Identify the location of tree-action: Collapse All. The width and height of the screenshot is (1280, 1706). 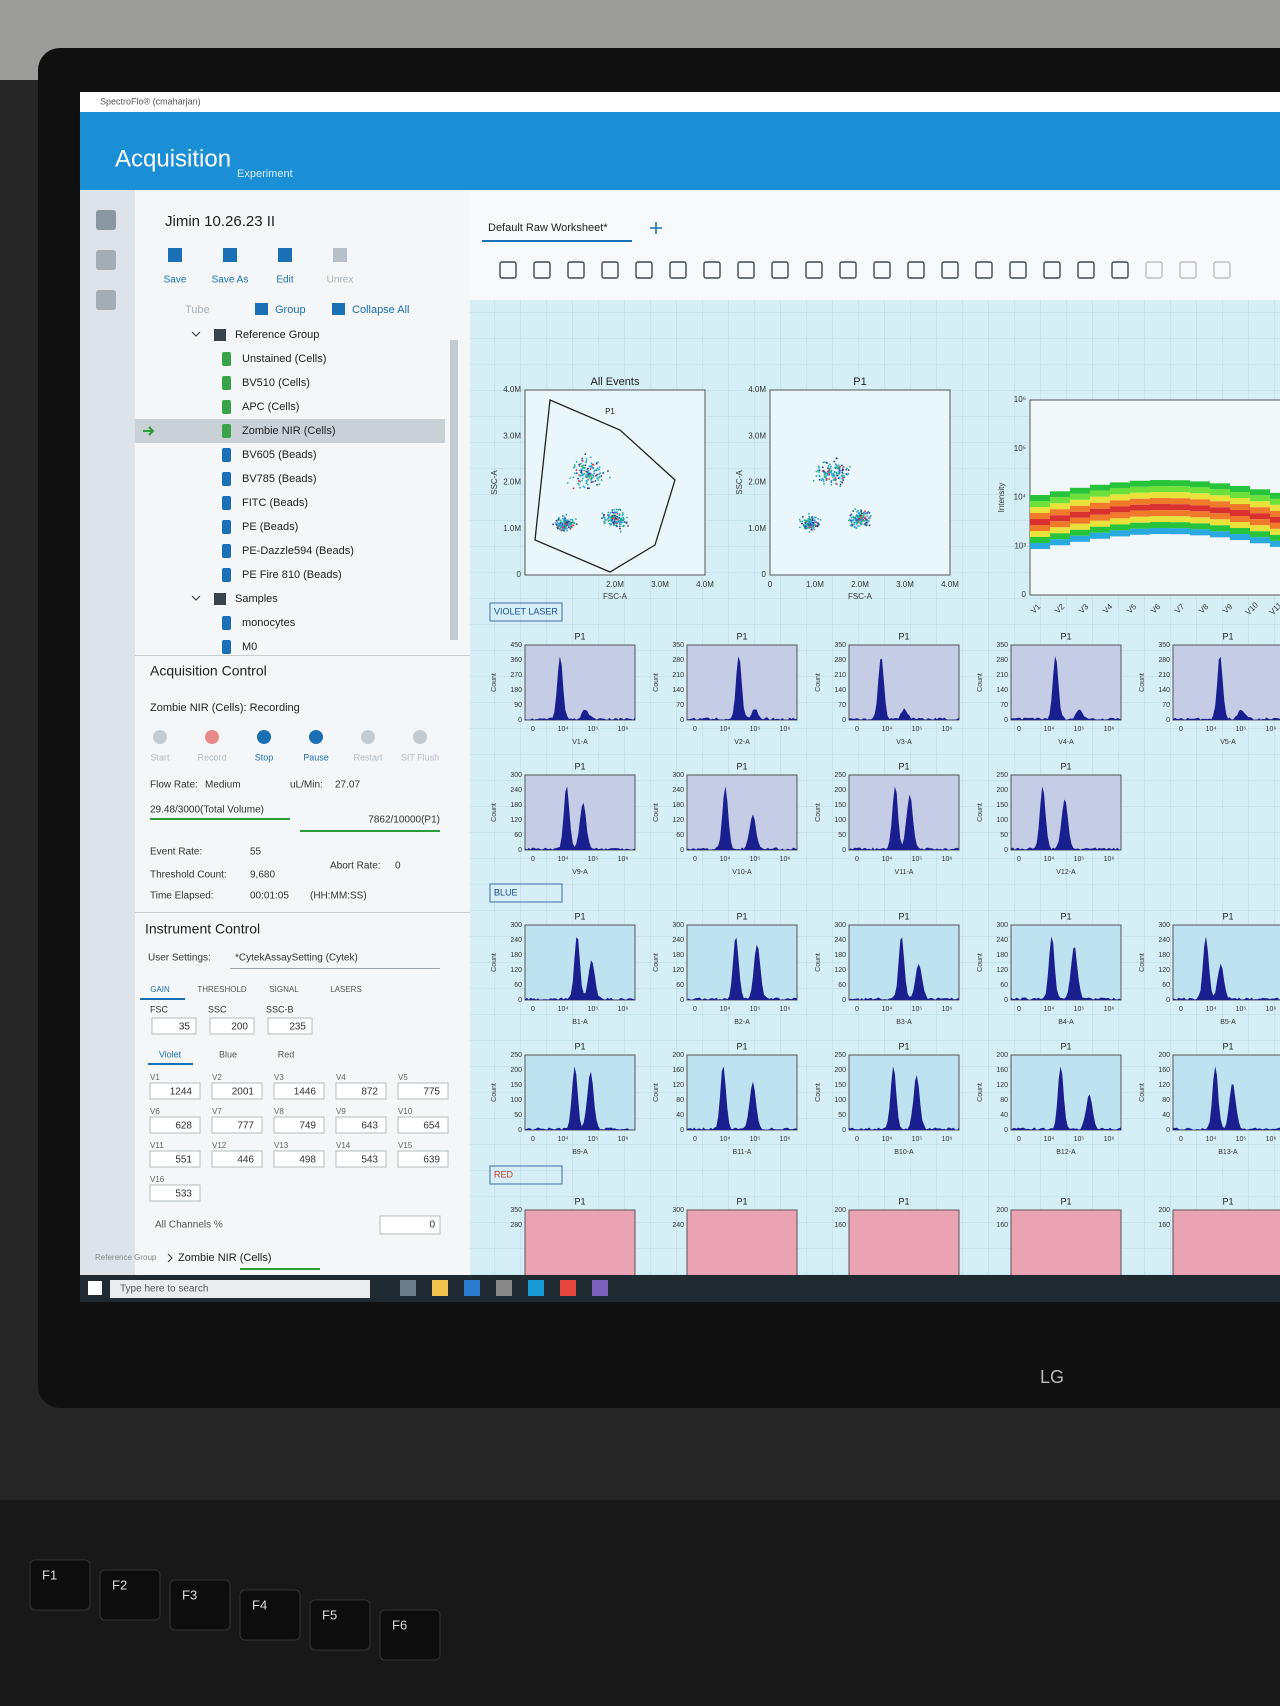
(380, 310).